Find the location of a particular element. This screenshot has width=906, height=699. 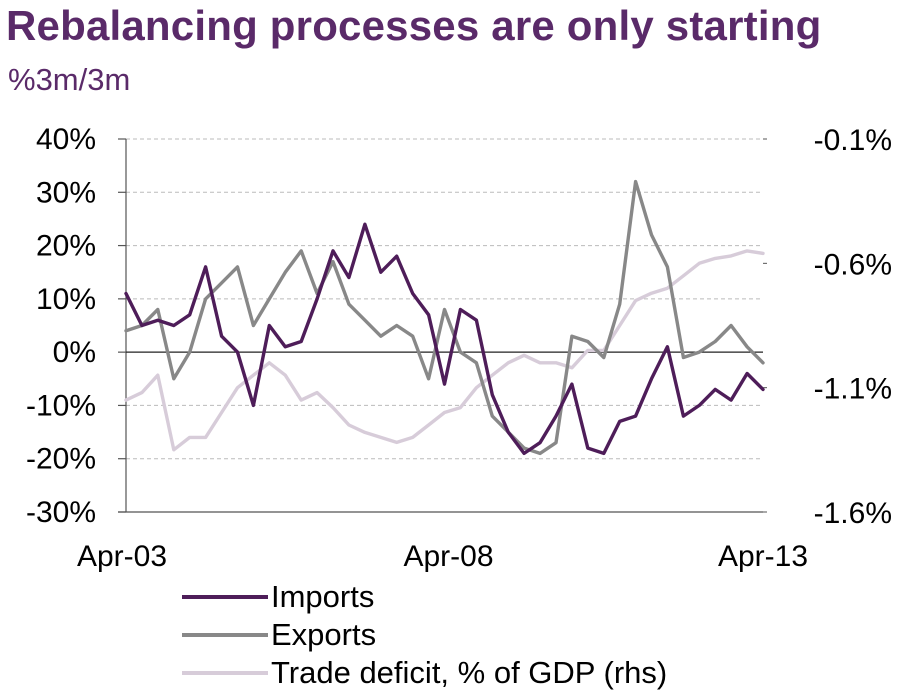

y-tick-label-right: -1.1% is located at coordinates (853, 389).